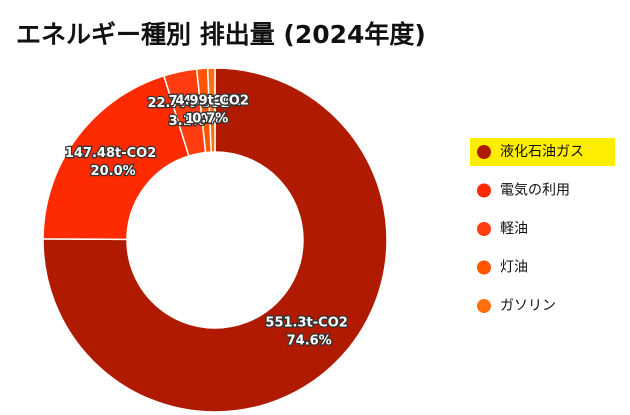 Image resolution: width=630 pixels, height=415 pixels. What do you see at coordinates (110, 153) in the screenshot?
I see `value-label: 147.48t-CO2` at bounding box center [110, 153].